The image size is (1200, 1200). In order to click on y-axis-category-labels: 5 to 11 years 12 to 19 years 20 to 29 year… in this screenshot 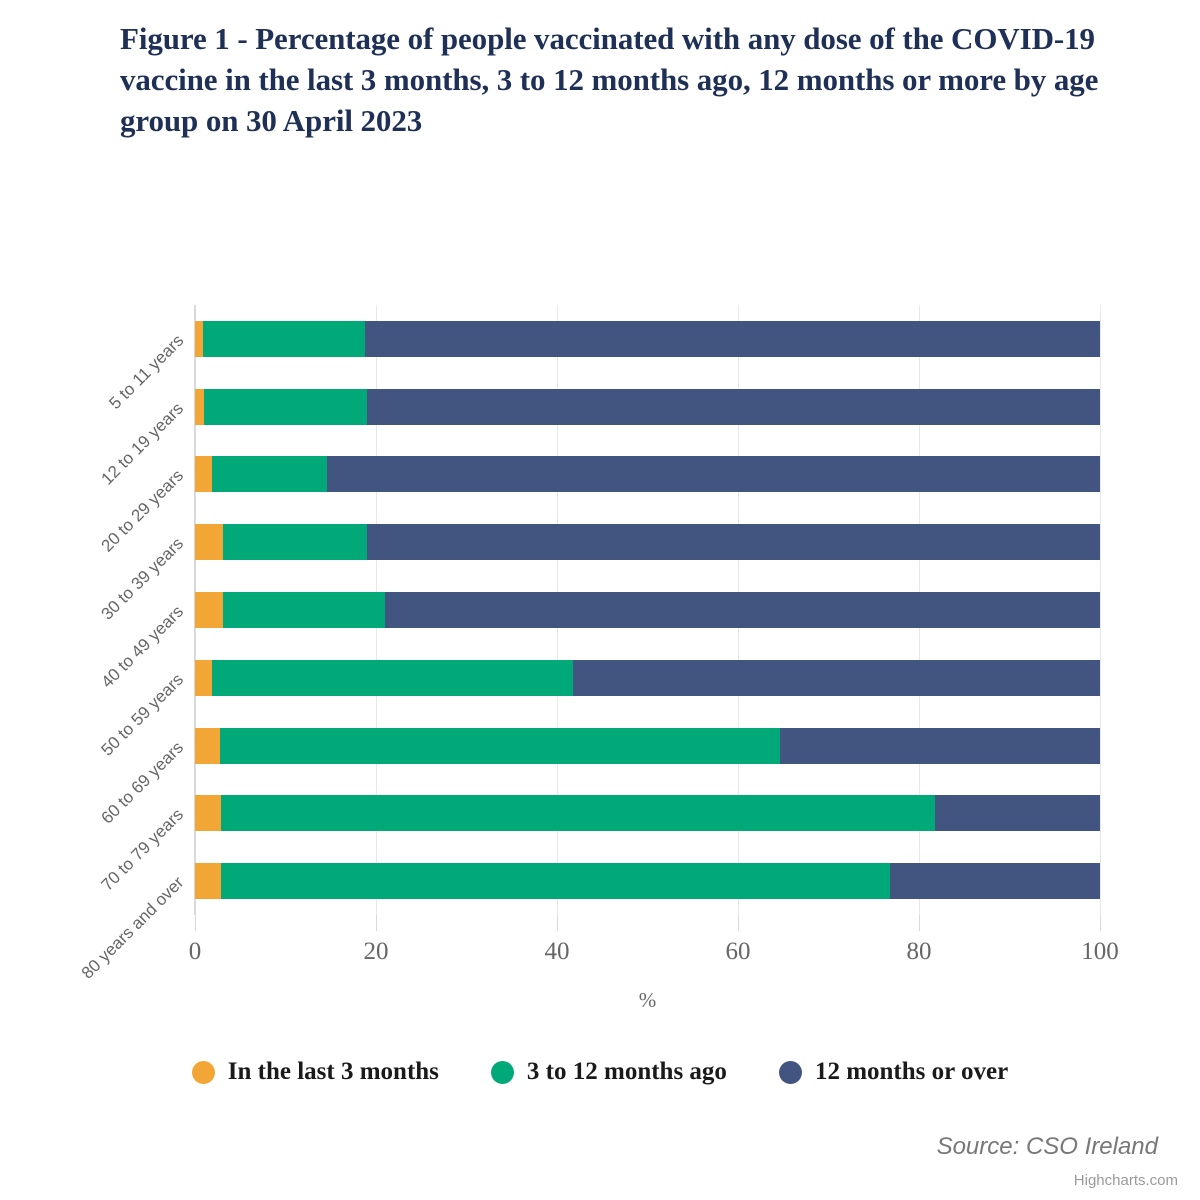, I will do `click(97, 644)`.